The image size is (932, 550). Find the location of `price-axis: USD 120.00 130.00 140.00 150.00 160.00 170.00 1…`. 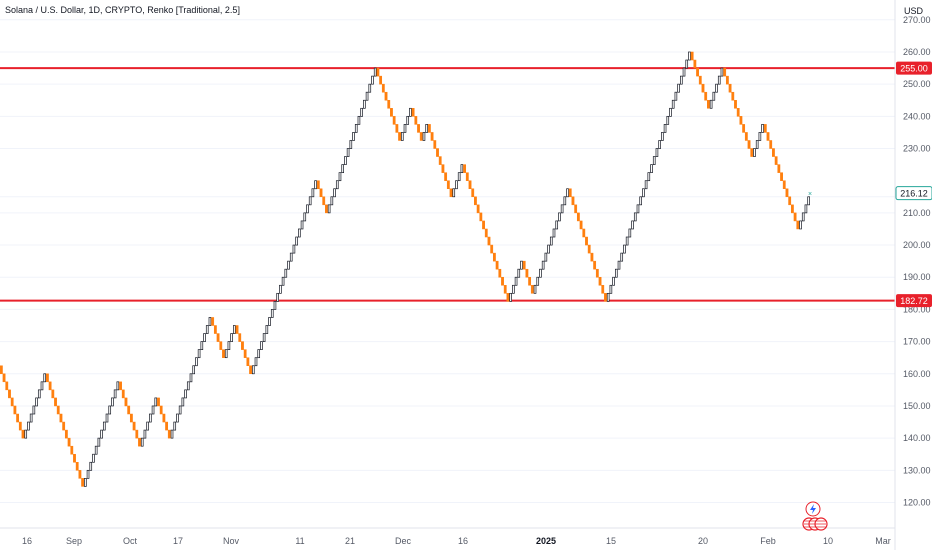

price-axis: USD 120.00 130.00 140.00 150.00 160.00 170.00 1… is located at coordinates (912, 275).